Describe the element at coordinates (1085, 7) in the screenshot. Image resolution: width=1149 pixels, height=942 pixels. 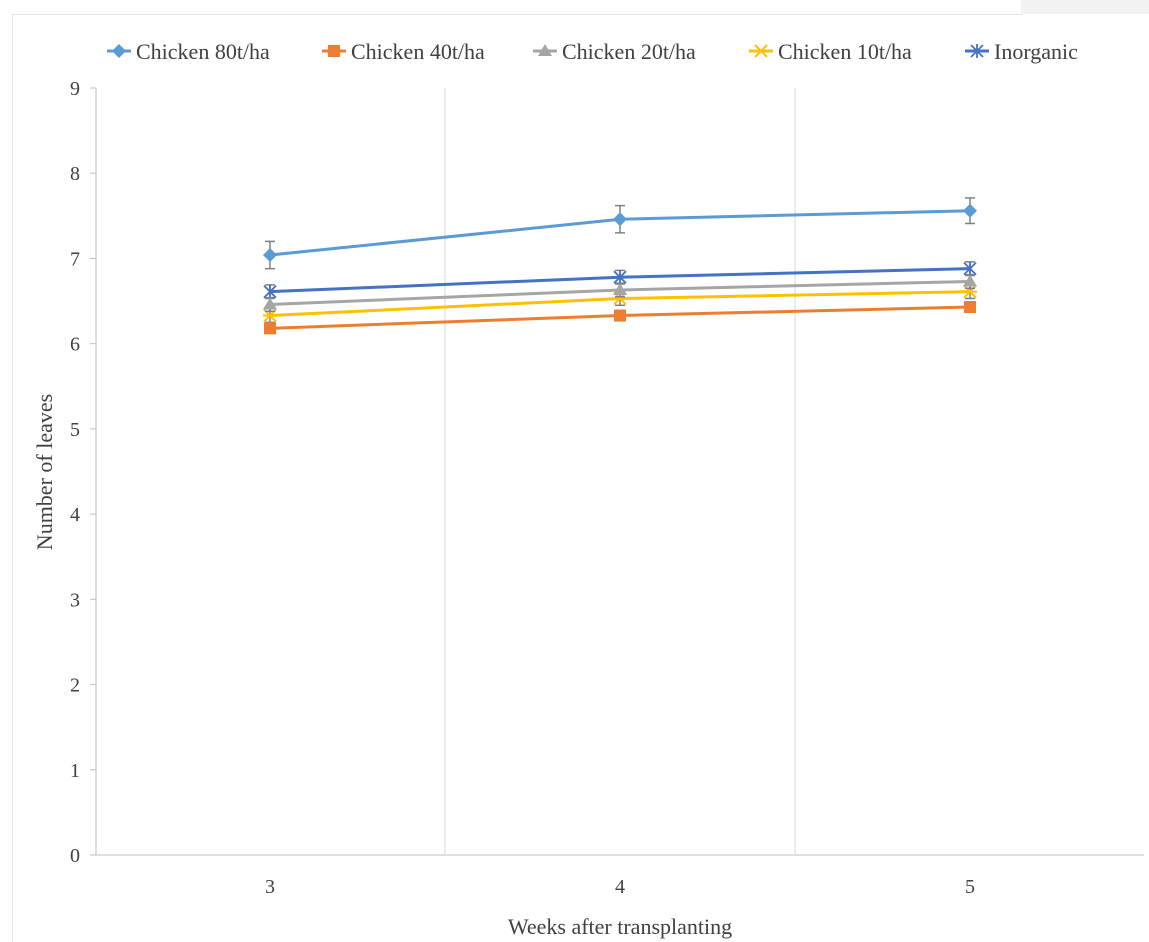
I see `corner-patch` at that location.